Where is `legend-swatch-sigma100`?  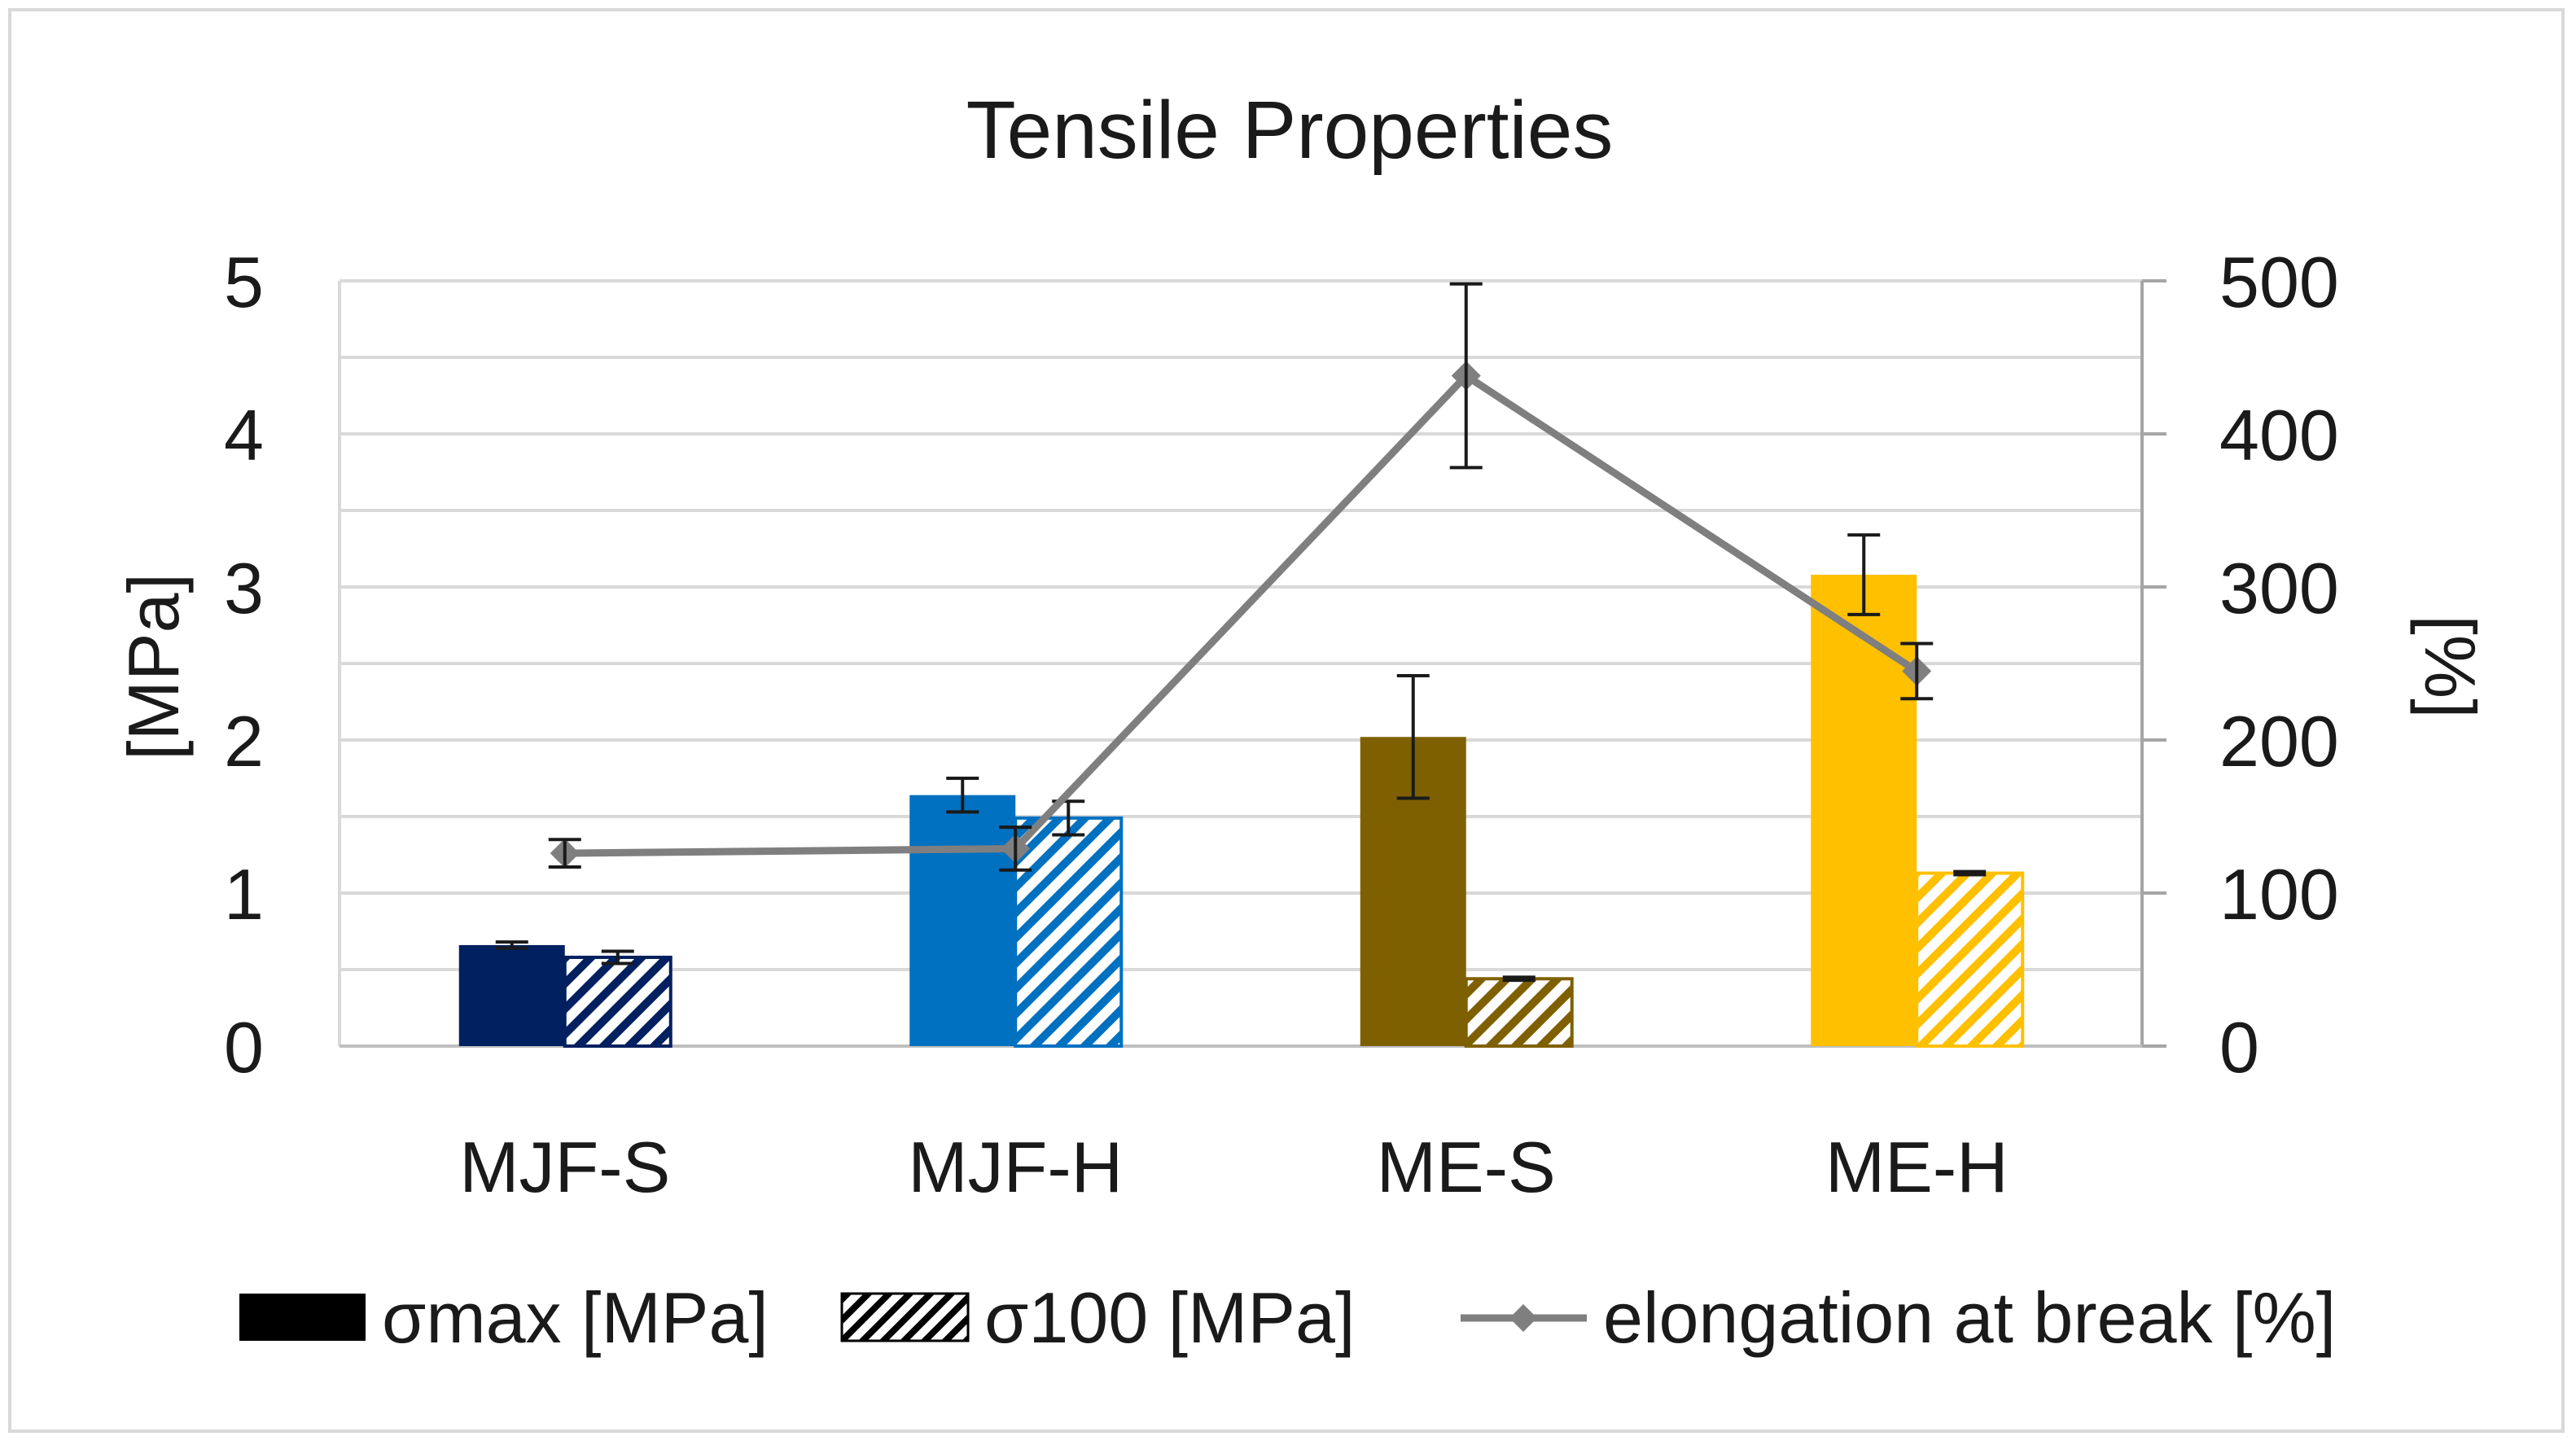 legend-swatch-sigma100 is located at coordinates (905, 1317).